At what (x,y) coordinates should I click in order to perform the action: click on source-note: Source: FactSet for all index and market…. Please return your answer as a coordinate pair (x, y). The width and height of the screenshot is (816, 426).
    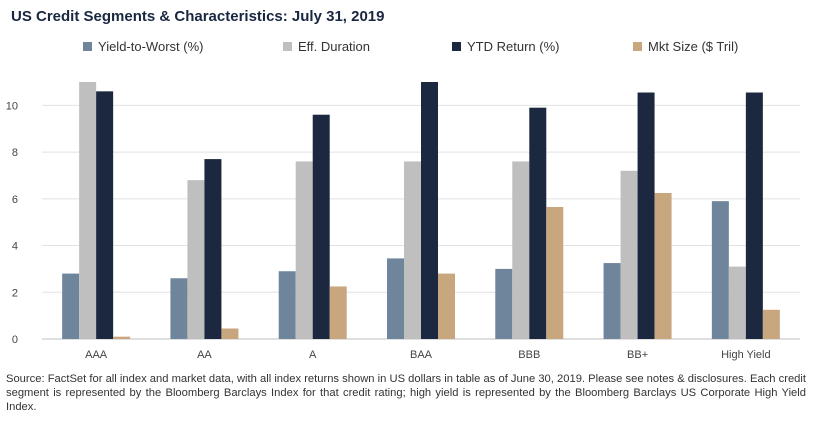
    Looking at the image, I should click on (406, 393).